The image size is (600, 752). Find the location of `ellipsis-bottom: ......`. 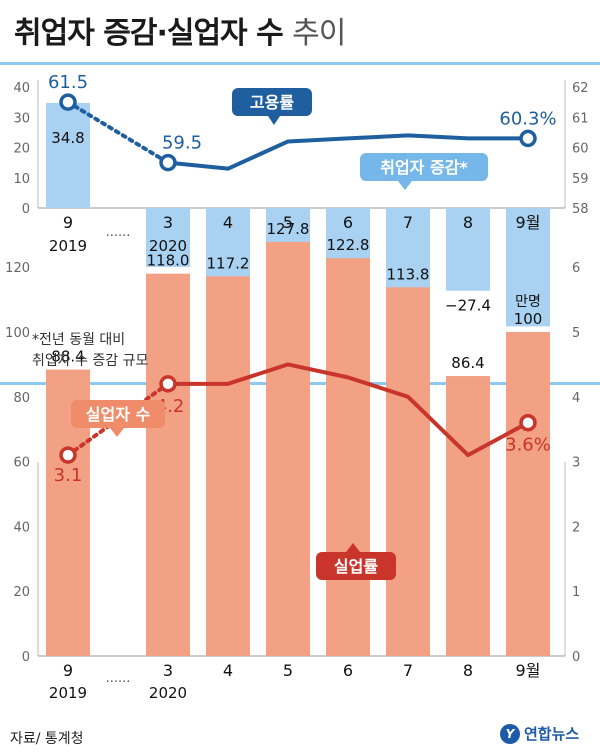

ellipsis-bottom: ...... is located at coordinates (118, 678).